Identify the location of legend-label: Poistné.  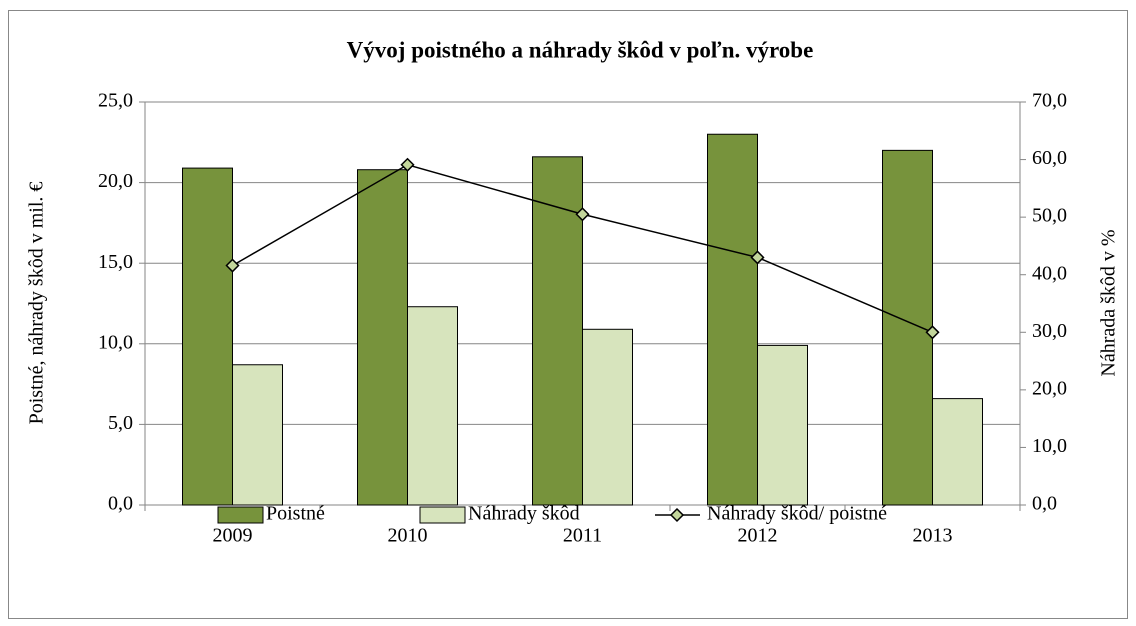
(295, 514).